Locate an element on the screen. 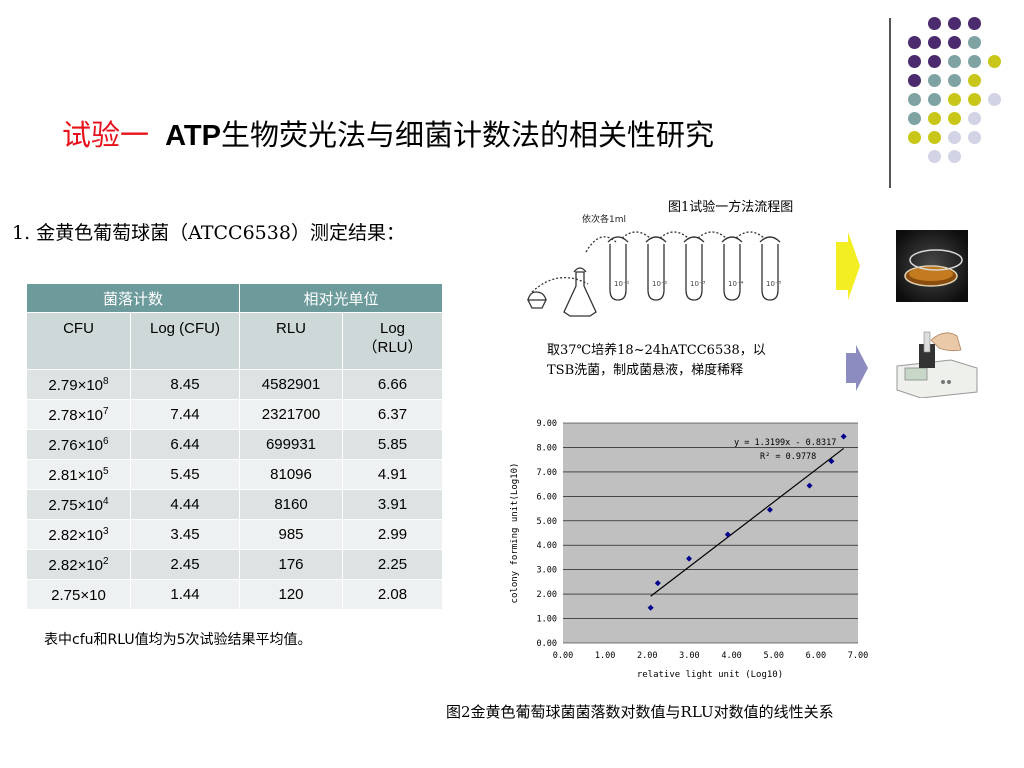 This screenshot has height=768, width=1024. y-tick-label: 4.00 is located at coordinates (547, 546).